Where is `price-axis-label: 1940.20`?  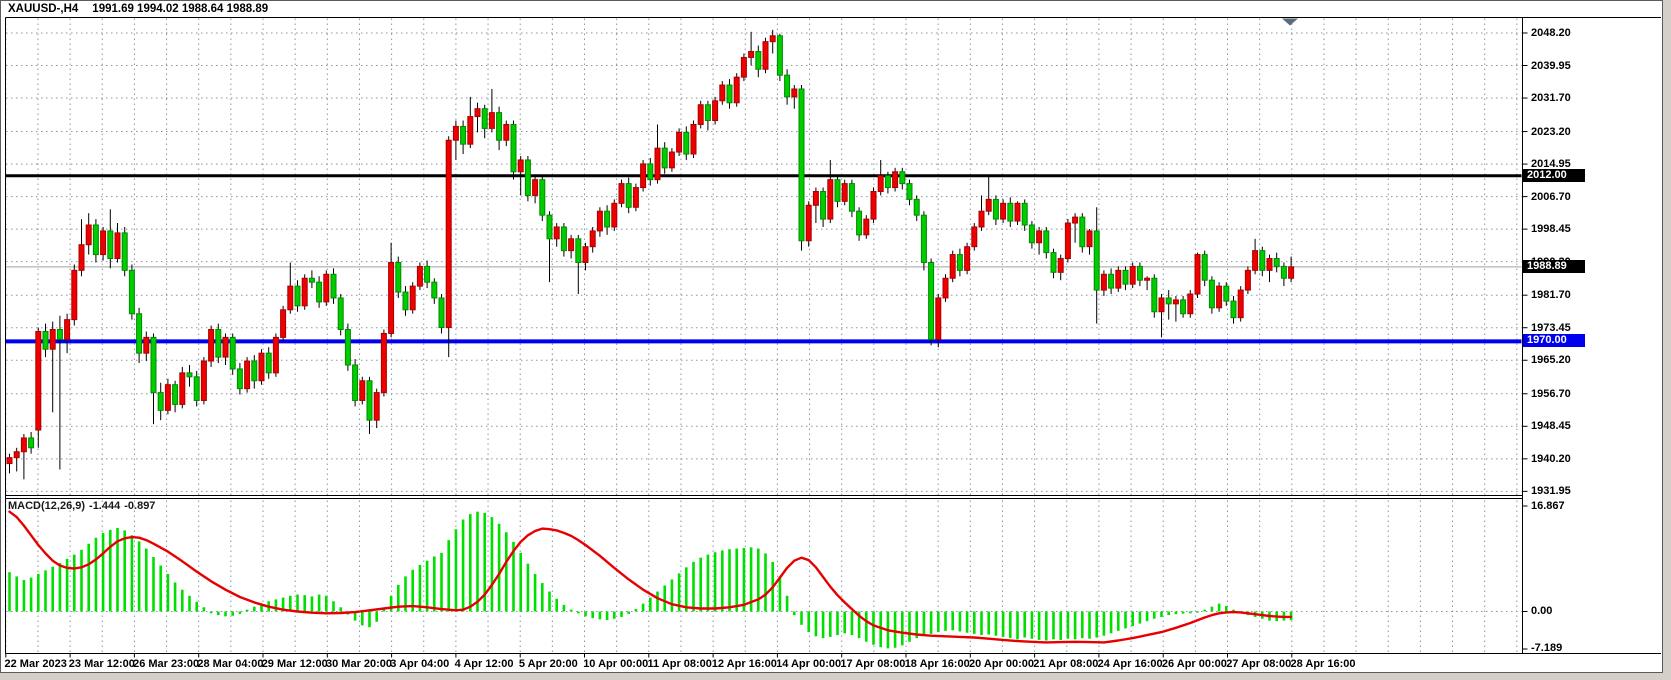 price-axis-label: 1940.20 is located at coordinates (1551, 458).